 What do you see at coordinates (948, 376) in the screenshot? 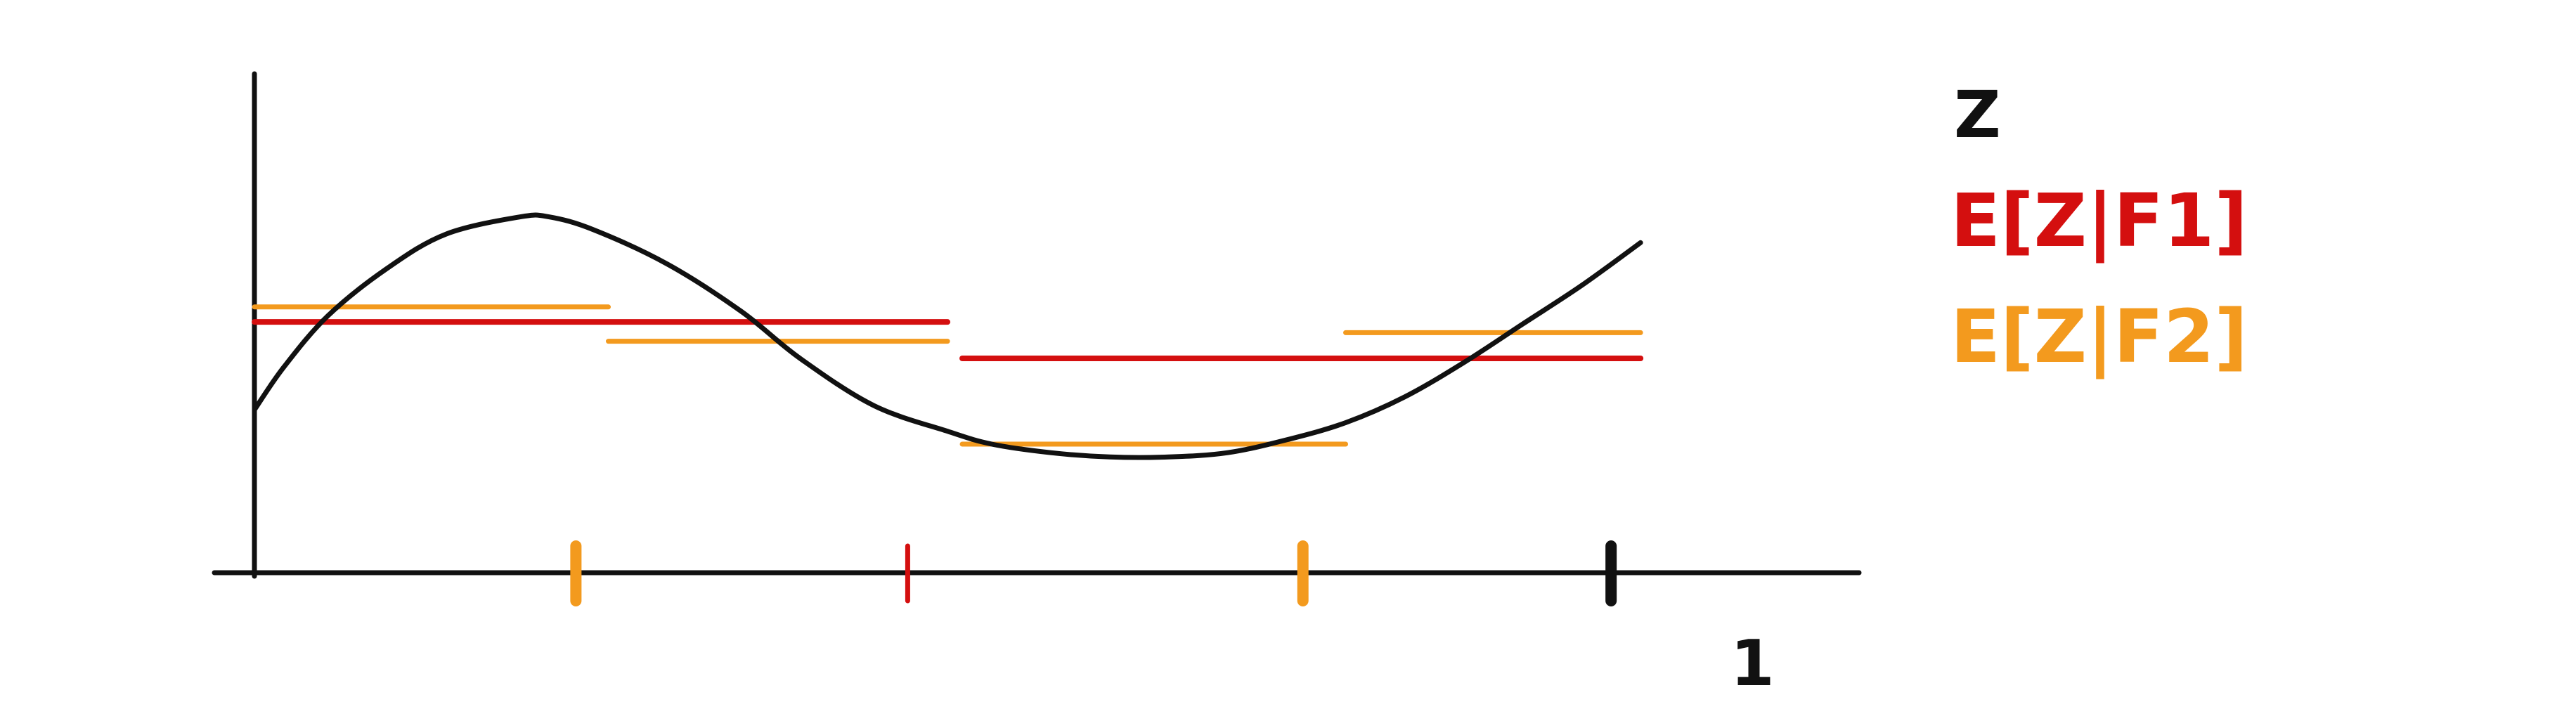
I see `fine-steps` at bounding box center [948, 376].